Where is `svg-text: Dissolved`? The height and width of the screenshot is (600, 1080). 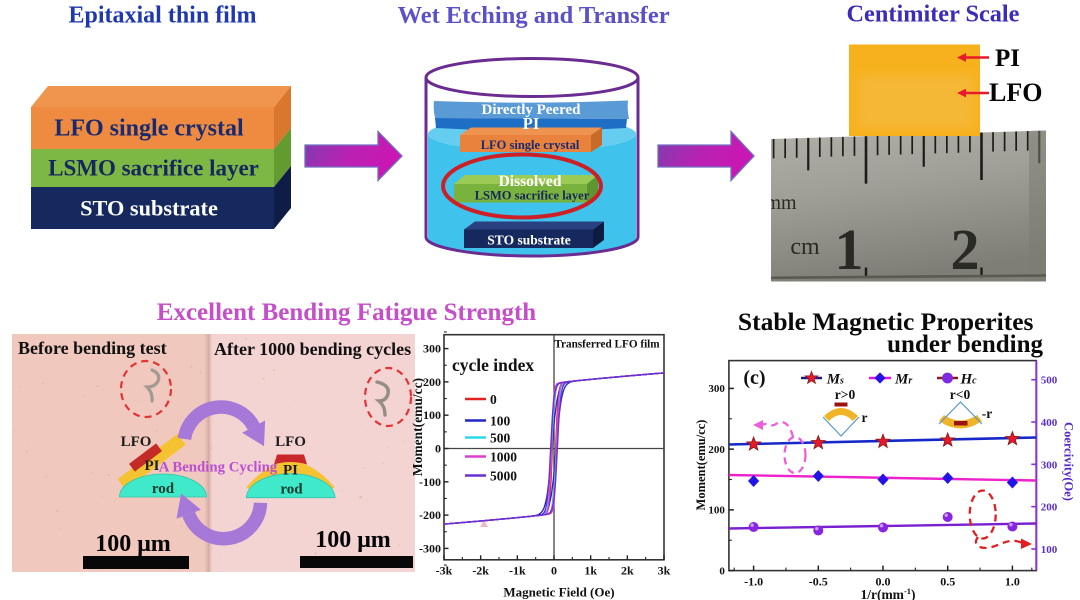
svg-text: Dissolved is located at coordinates (530, 181).